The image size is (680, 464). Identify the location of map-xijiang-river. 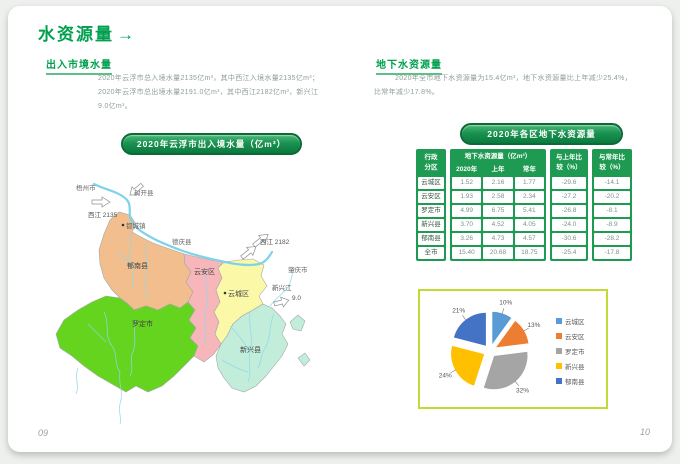
(183, 224).